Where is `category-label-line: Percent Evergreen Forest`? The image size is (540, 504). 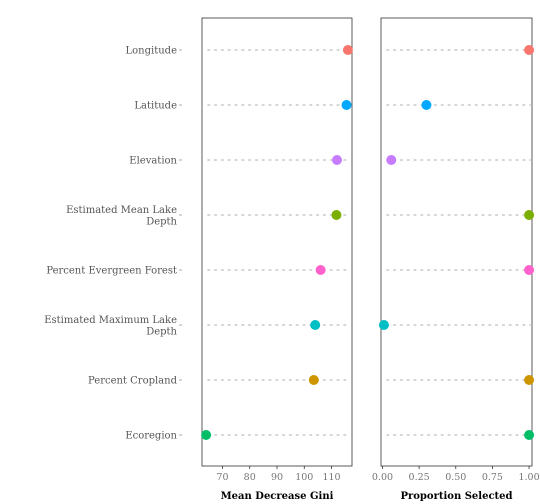 category-label-line: Percent Evergreen Forest is located at coordinates (111, 271).